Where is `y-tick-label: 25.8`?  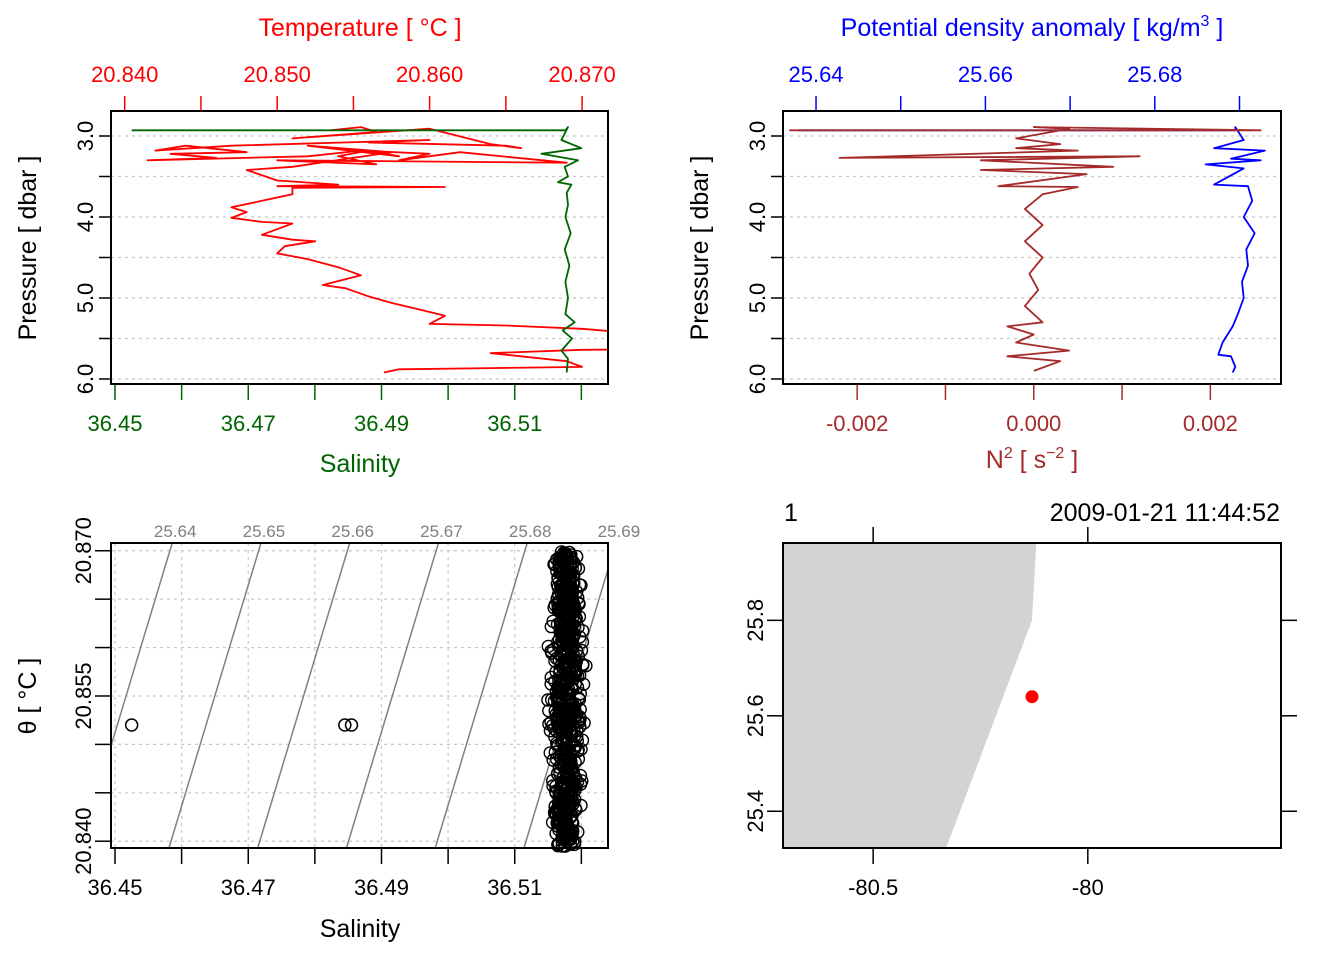
y-tick-label: 25.8 is located at coordinates (755, 620).